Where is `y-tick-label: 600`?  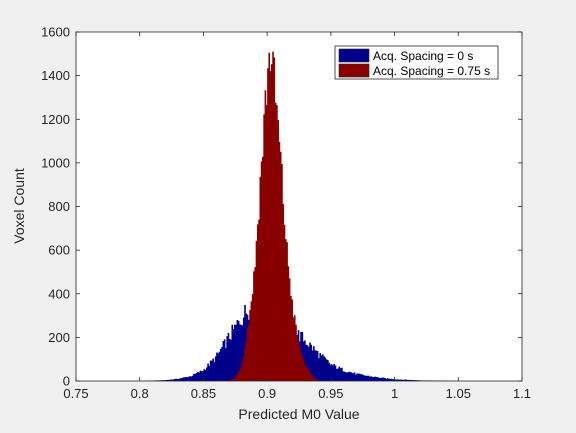
y-tick-label: 600 is located at coordinates (59, 250).